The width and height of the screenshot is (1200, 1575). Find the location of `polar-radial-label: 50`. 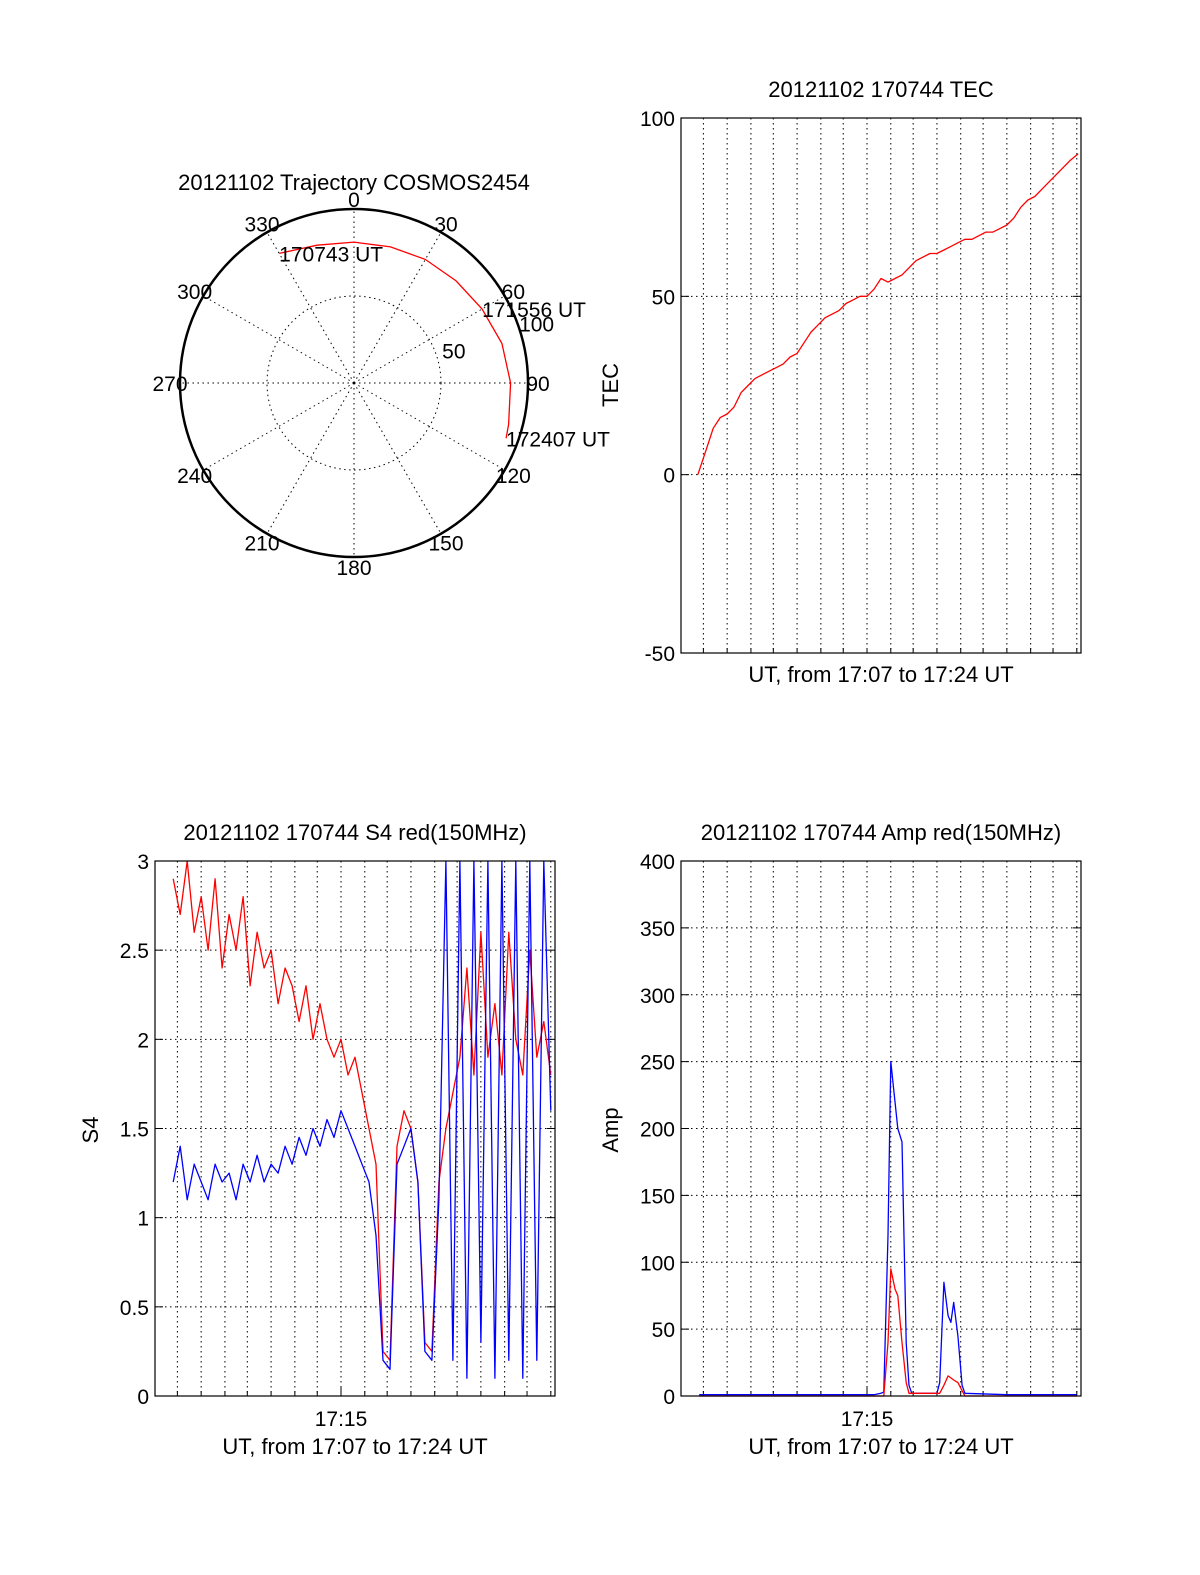

polar-radial-label: 50 is located at coordinates (453, 352).